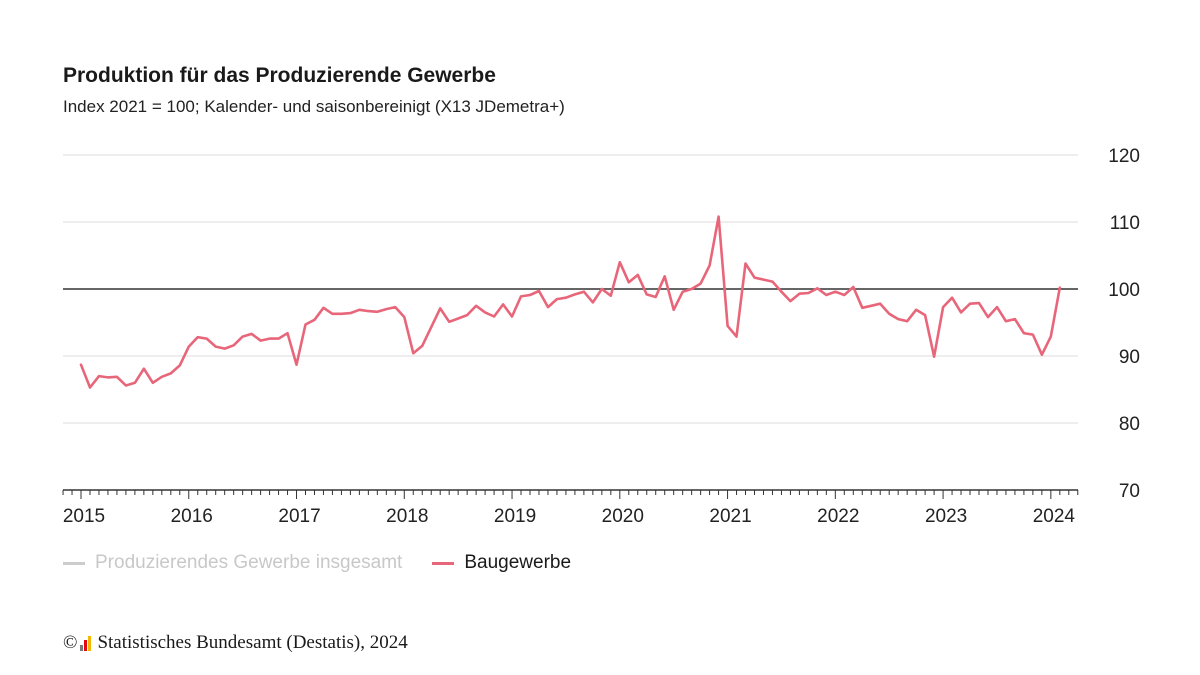 The image size is (1200, 675). I want to click on x-tick-label-2019: 2019, so click(515, 516).